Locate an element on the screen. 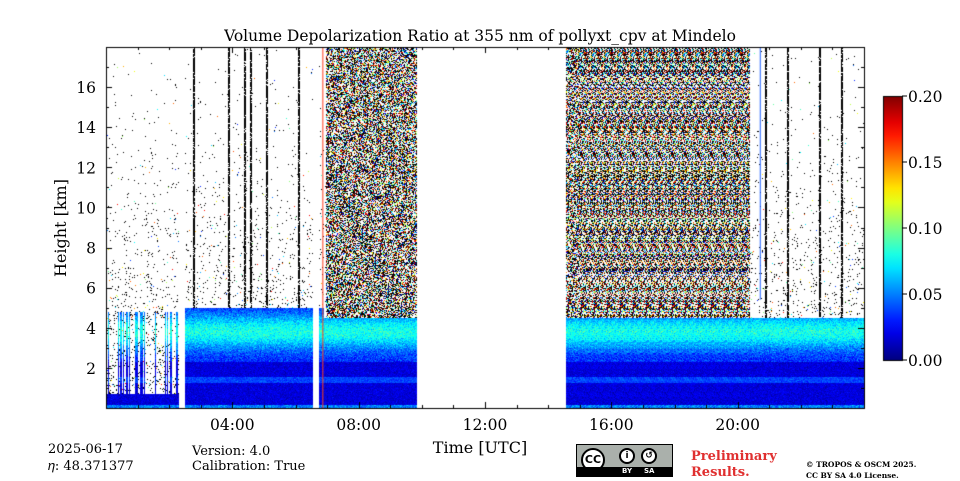  cc-label-strip is located at coordinates (624, 471).